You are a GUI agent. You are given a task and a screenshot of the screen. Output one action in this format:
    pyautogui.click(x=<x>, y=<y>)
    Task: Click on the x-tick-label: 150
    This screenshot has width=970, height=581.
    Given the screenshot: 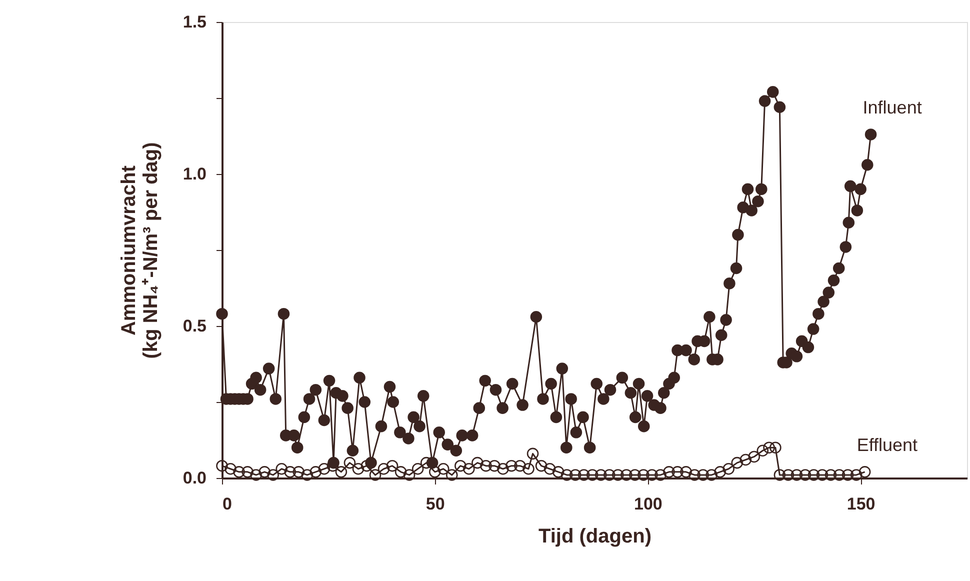 What is the action you would take?
    pyautogui.click(x=861, y=504)
    